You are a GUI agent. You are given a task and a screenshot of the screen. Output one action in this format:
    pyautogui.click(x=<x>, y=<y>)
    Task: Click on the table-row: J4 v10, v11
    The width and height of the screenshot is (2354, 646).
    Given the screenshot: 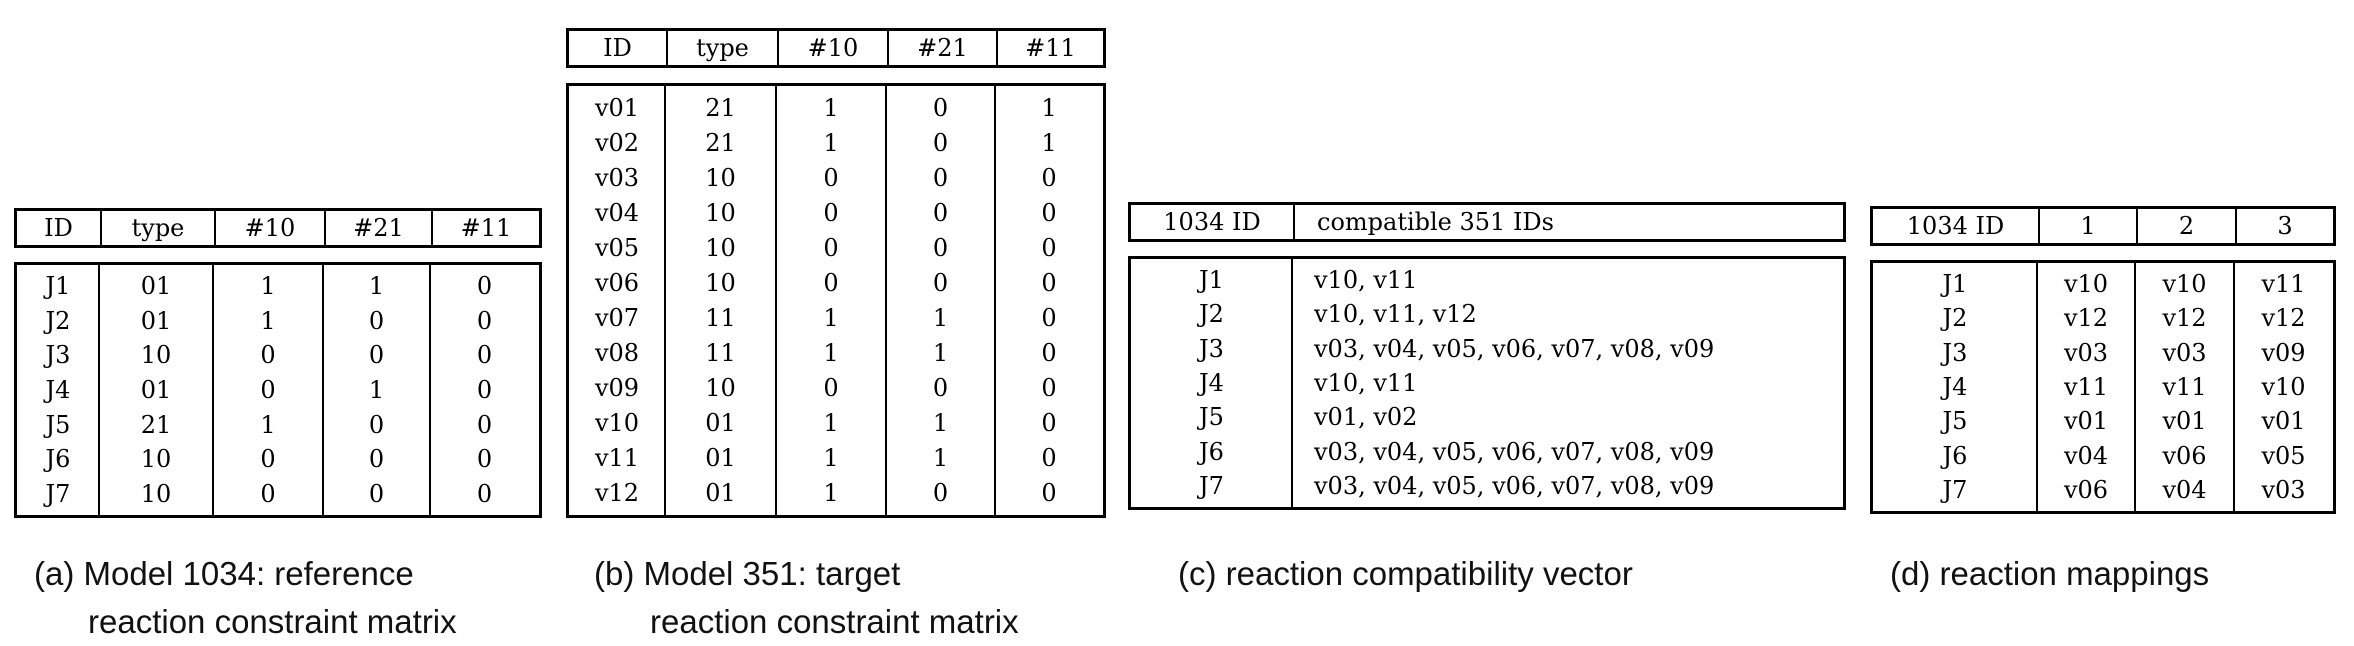 What is the action you would take?
    pyautogui.click(x=1487, y=383)
    